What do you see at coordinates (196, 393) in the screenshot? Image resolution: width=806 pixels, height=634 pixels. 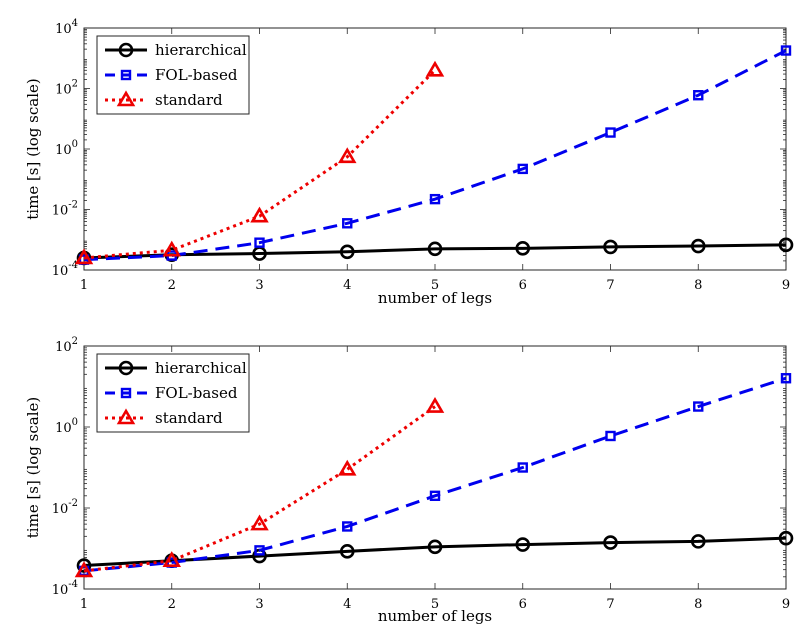 I see `legend-label: FOL-based` at bounding box center [196, 393].